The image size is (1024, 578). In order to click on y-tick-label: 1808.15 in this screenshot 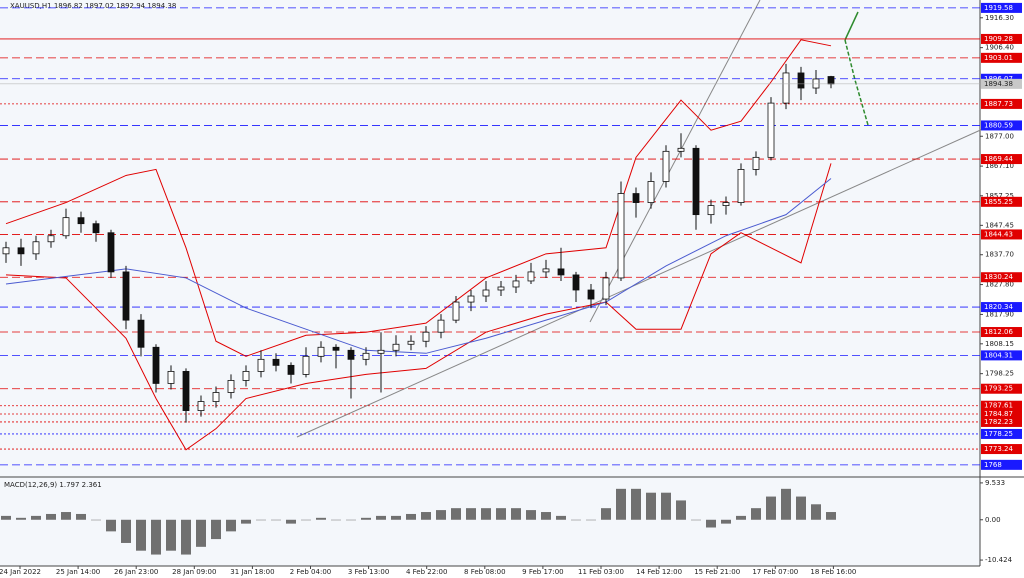, I will do `click(999, 344)`.